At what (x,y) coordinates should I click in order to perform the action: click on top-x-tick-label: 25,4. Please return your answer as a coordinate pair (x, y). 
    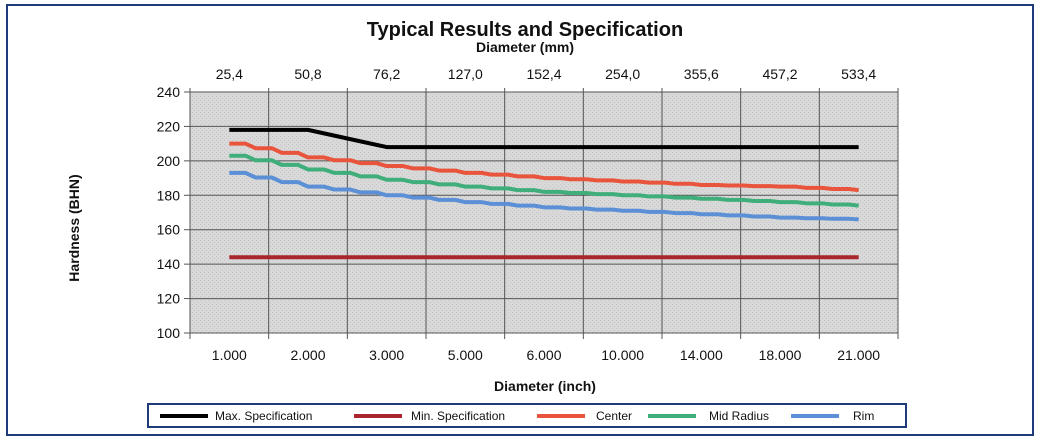
    Looking at the image, I should click on (229, 74).